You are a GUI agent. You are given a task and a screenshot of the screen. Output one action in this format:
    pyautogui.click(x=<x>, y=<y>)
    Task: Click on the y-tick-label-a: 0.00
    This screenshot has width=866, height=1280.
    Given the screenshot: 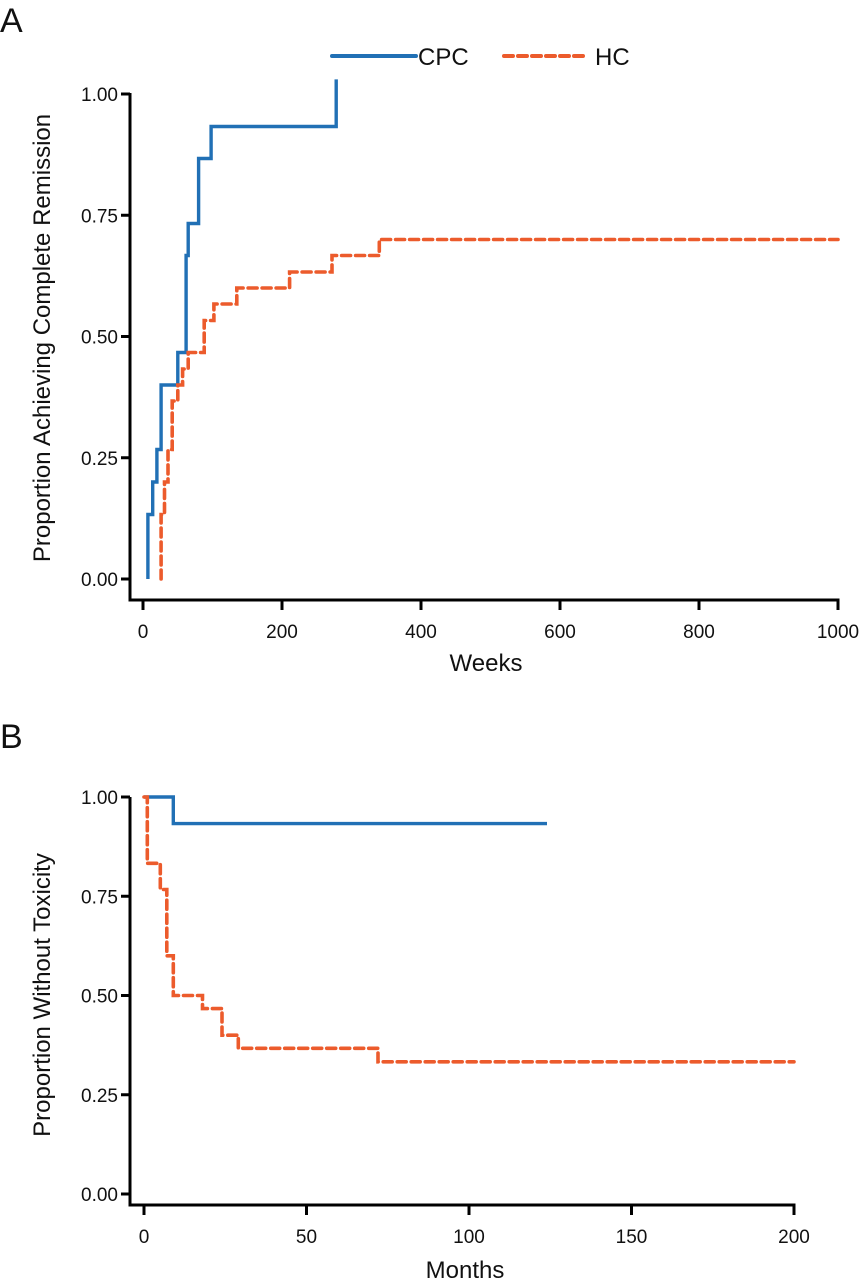 What is the action you would take?
    pyautogui.click(x=99, y=580)
    